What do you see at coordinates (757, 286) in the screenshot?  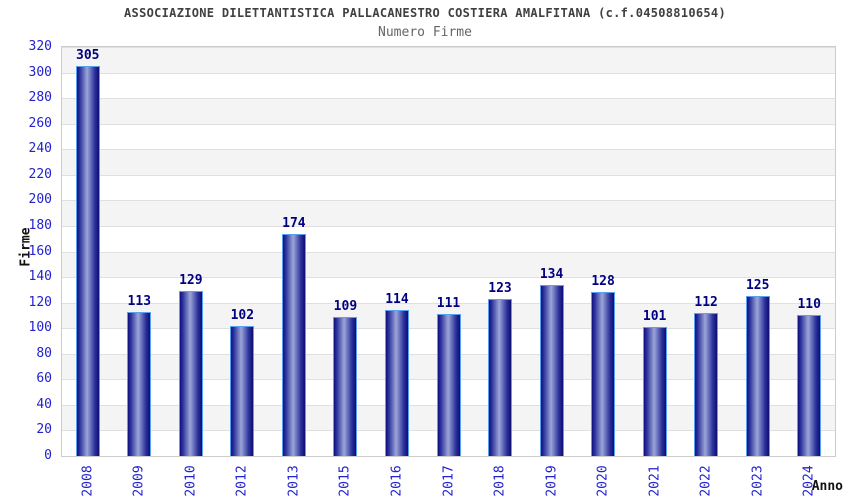 I see `bar-value-label: 125` at bounding box center [757, 286].